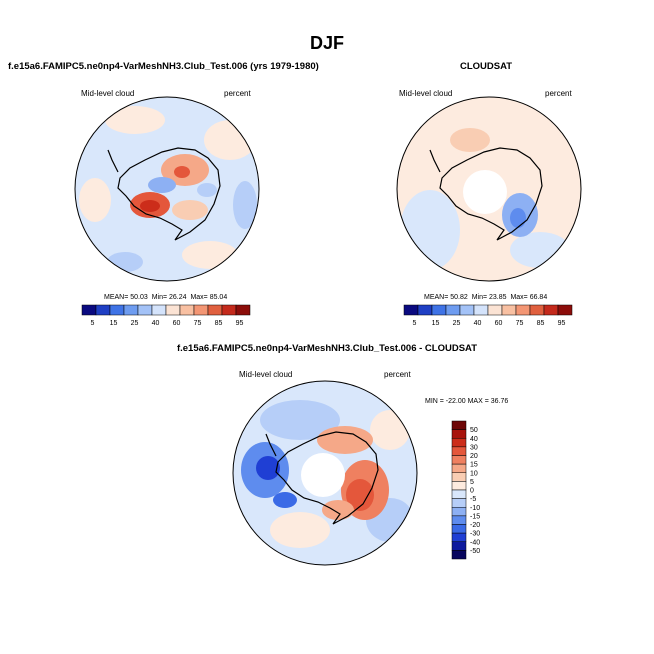 Image resolution: width=654 pixels, height=654 pixels. Describe the element at coordinates (326, 43) in the screenshot. I see `figure-title: DJF` at that location.